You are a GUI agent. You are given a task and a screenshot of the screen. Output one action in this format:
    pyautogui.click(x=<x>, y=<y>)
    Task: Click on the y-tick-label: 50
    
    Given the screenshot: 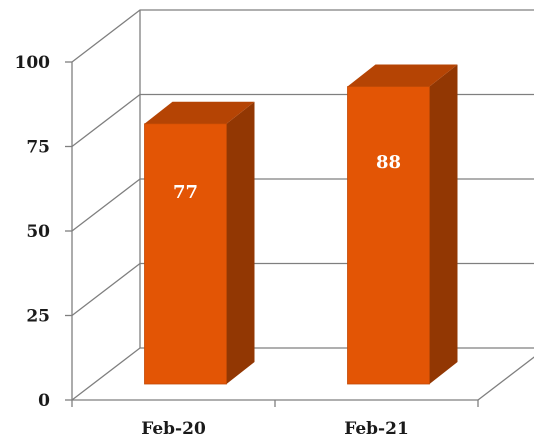 What is the action you would take?
    pyautogui.click(x=38, y=232)
    